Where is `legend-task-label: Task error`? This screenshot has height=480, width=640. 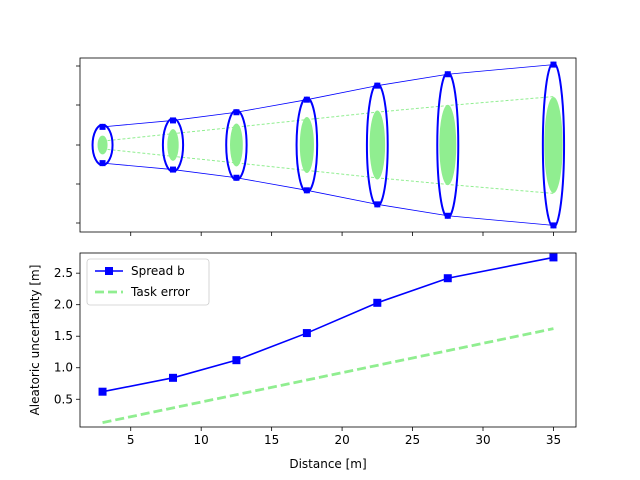
legend-task-label: Task error is located at coordinates (160, 292).